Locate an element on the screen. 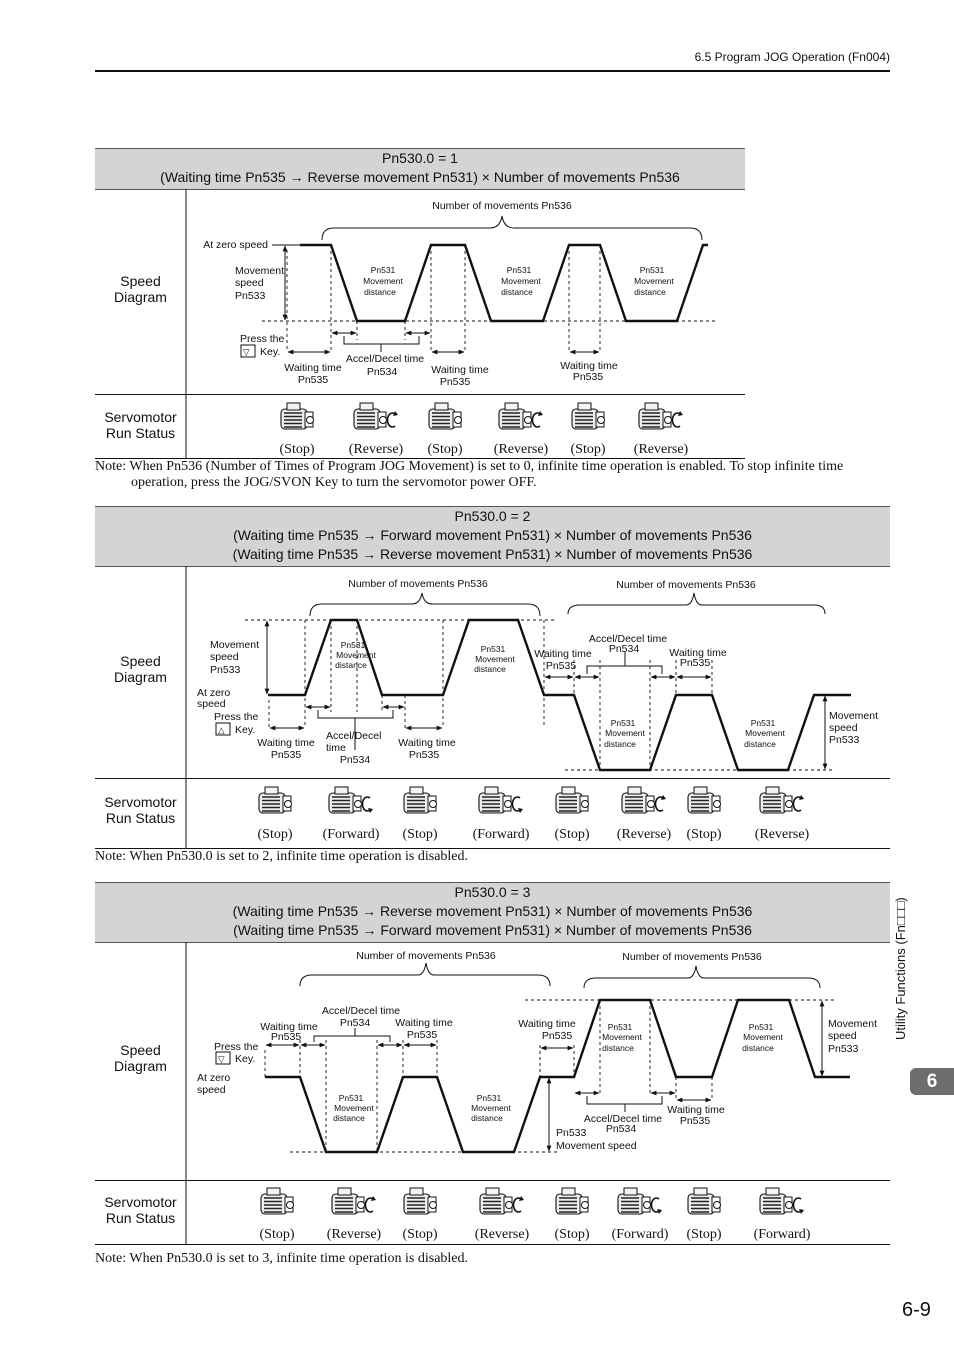 This screenshot has height=1350, width=954. run-status-label-3: Servomotor Run Status is located at coordinates (140, 1210).